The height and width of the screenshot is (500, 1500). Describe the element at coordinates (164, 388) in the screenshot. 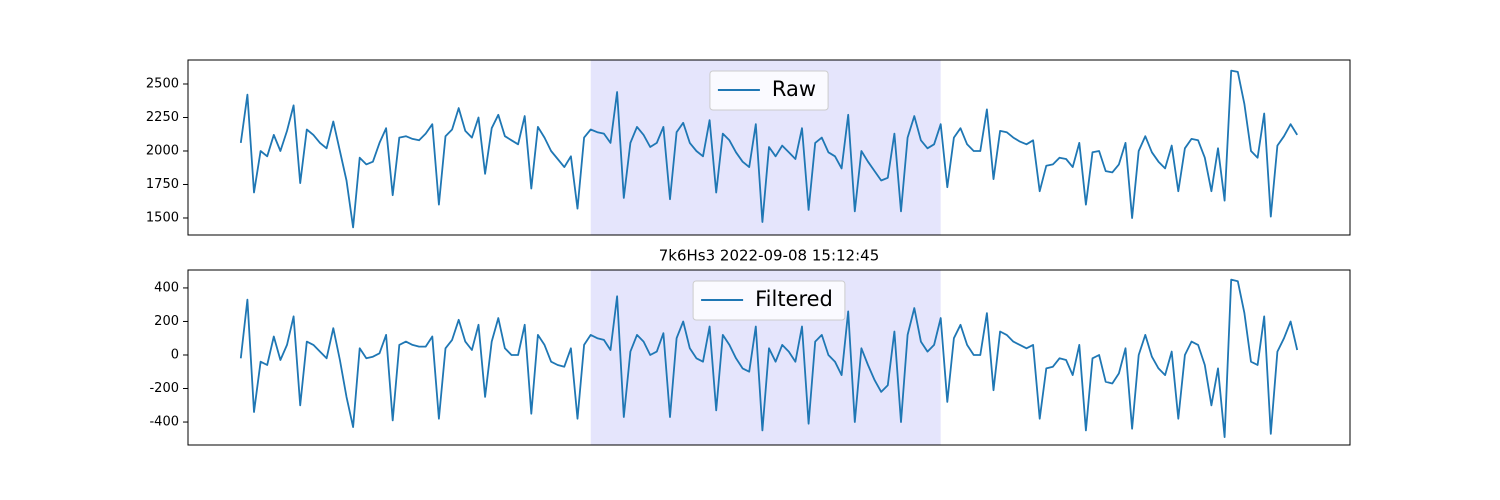

I see `y-tick-label: -200` at that location.